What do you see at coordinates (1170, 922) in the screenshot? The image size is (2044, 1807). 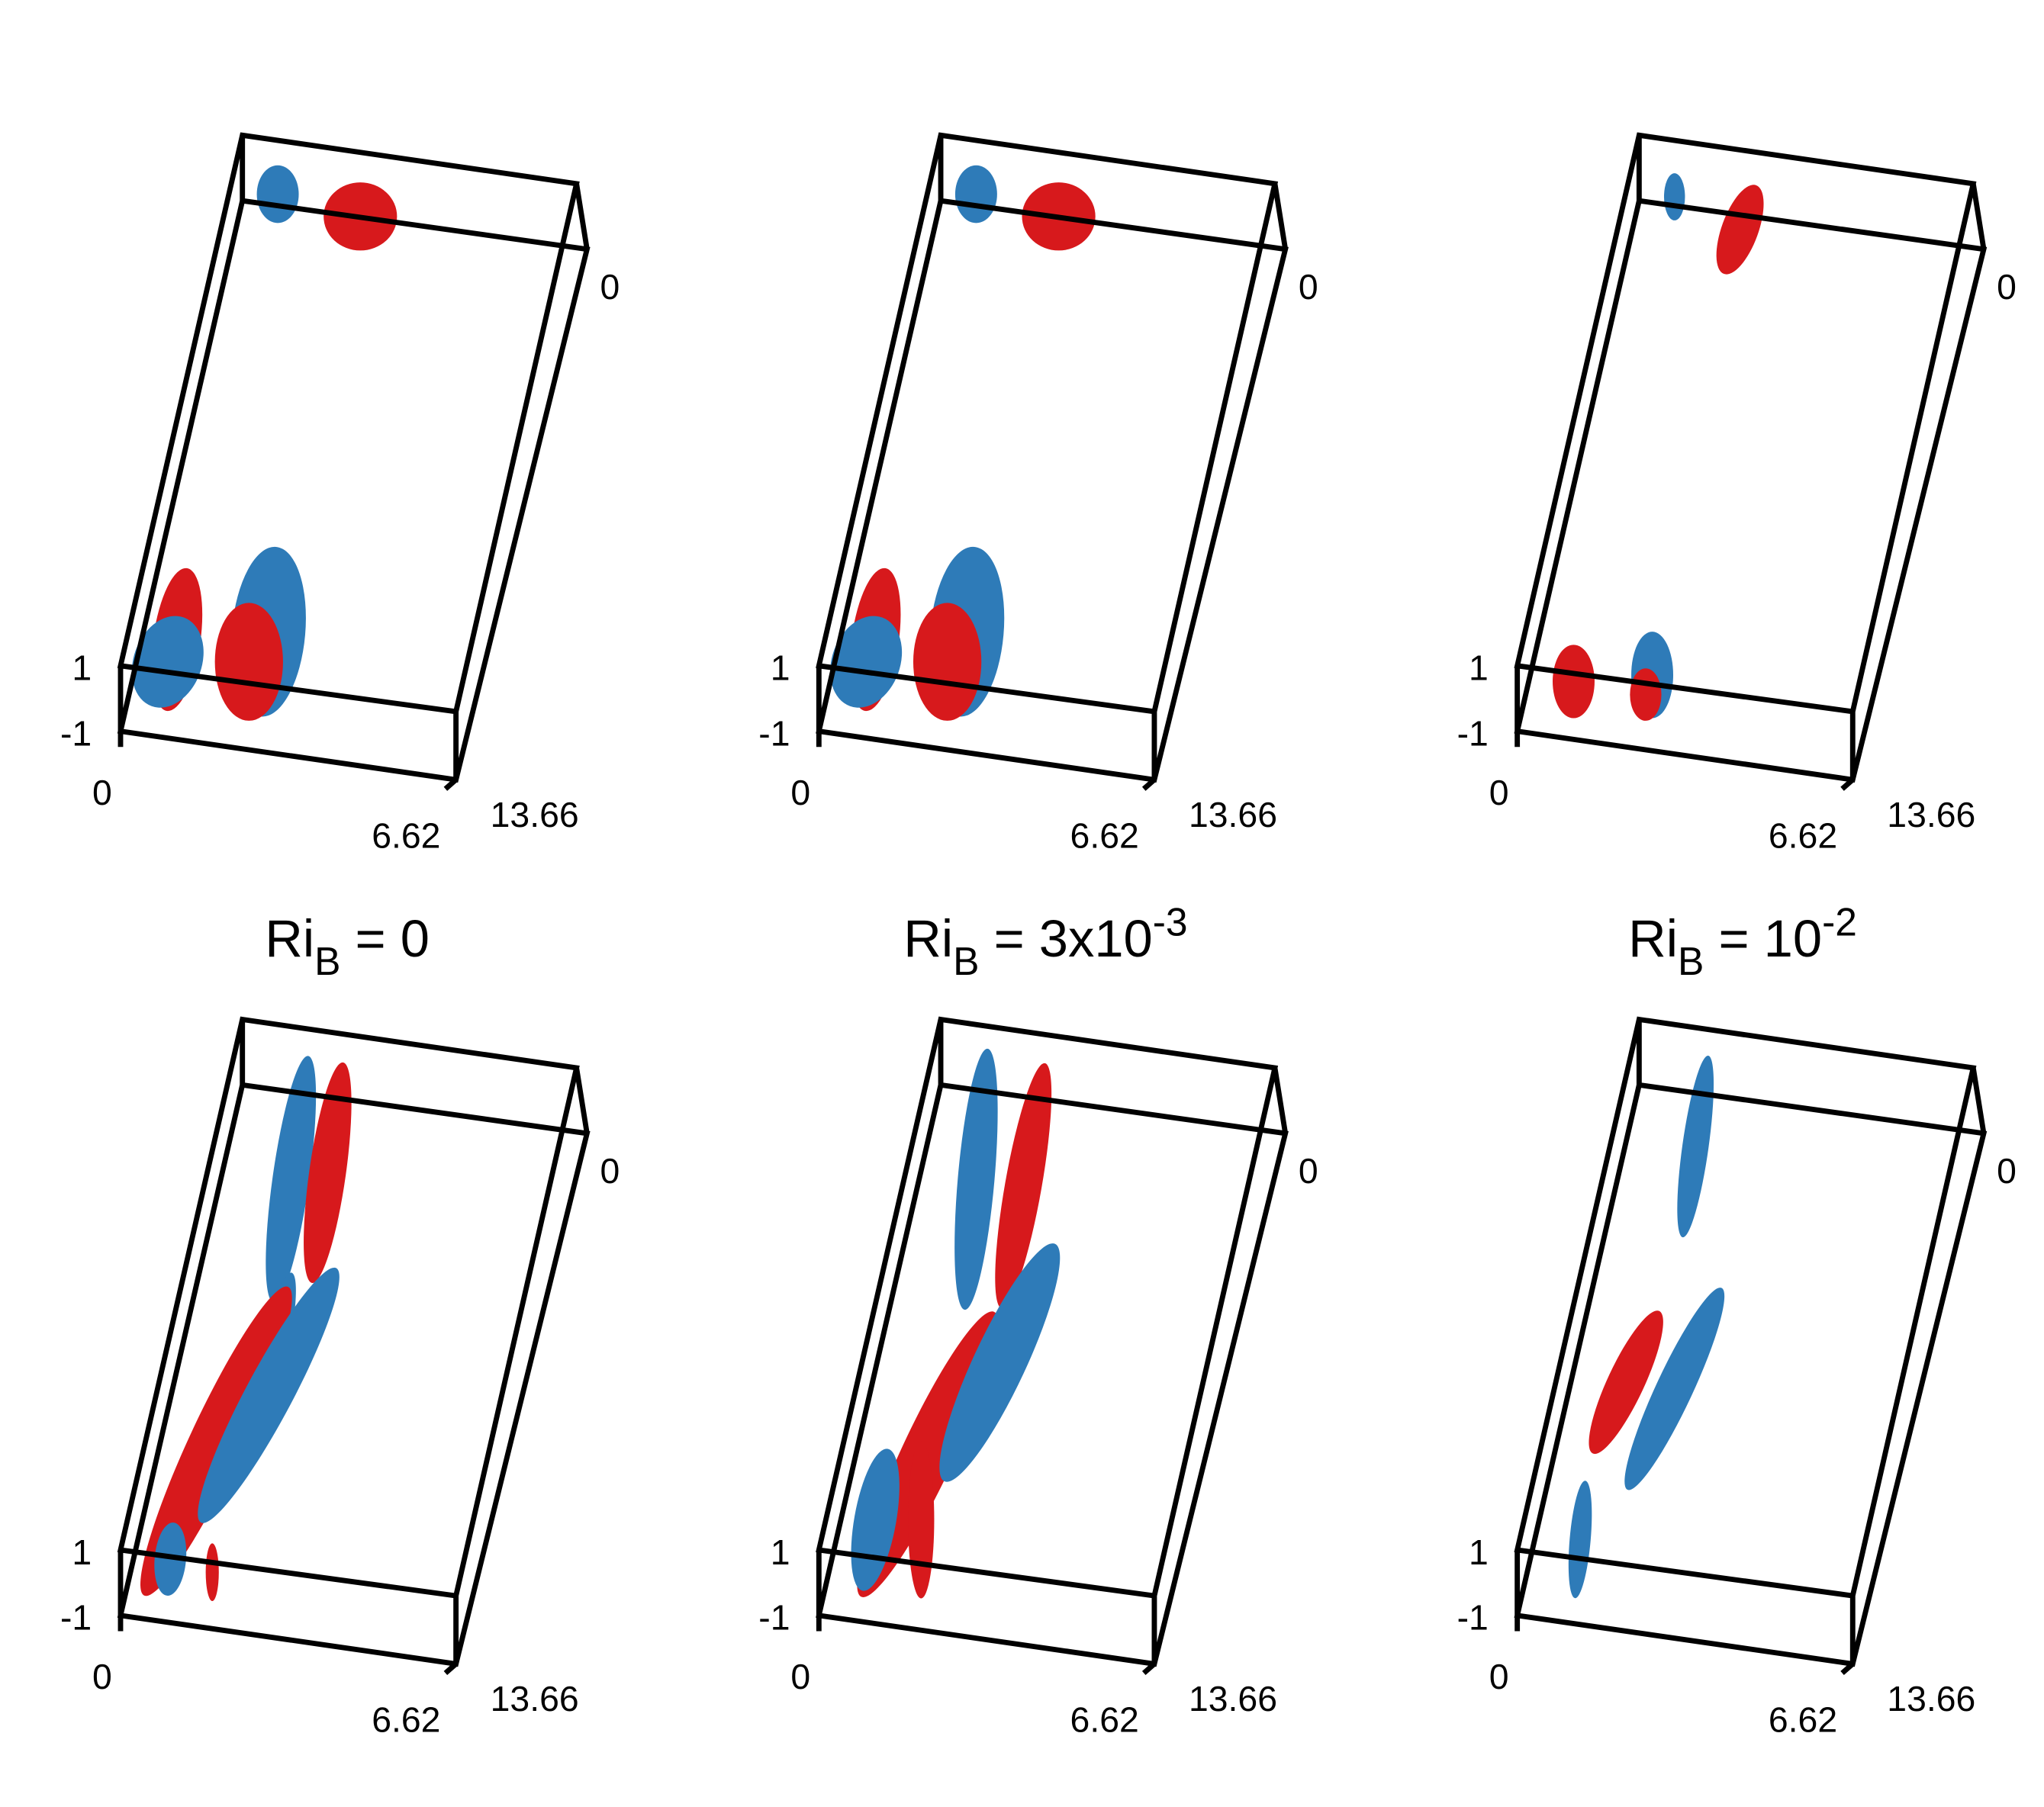 I see `title-superscript: -3` at bounding box center [1170, 922].